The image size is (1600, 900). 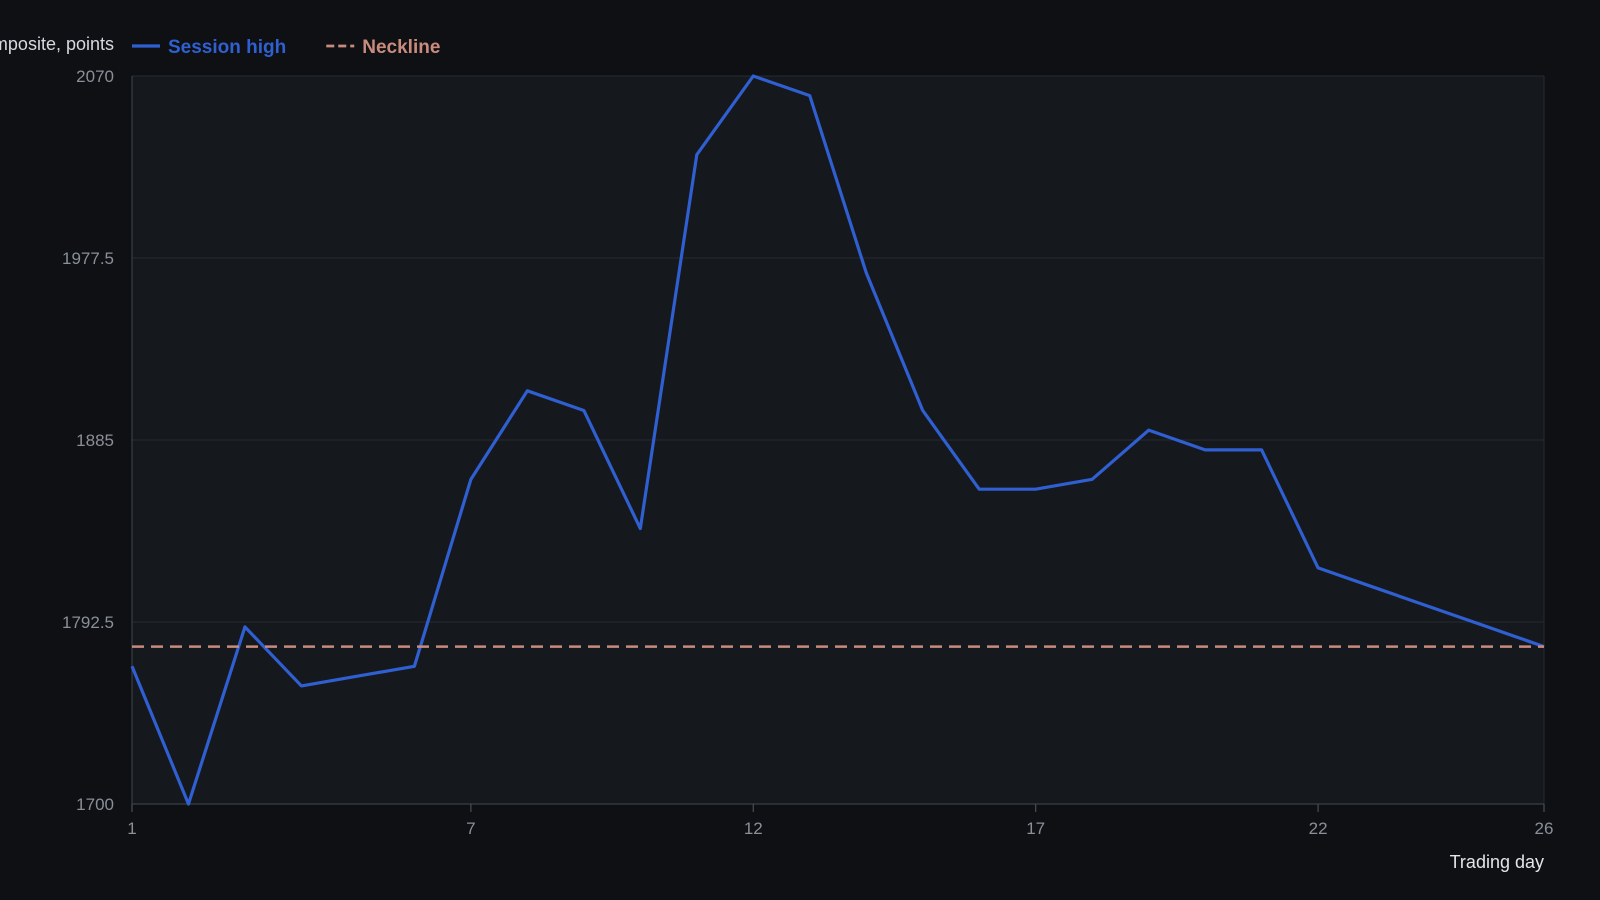 I want to click on legend-label: Neckline, so click(x=401, y=47).